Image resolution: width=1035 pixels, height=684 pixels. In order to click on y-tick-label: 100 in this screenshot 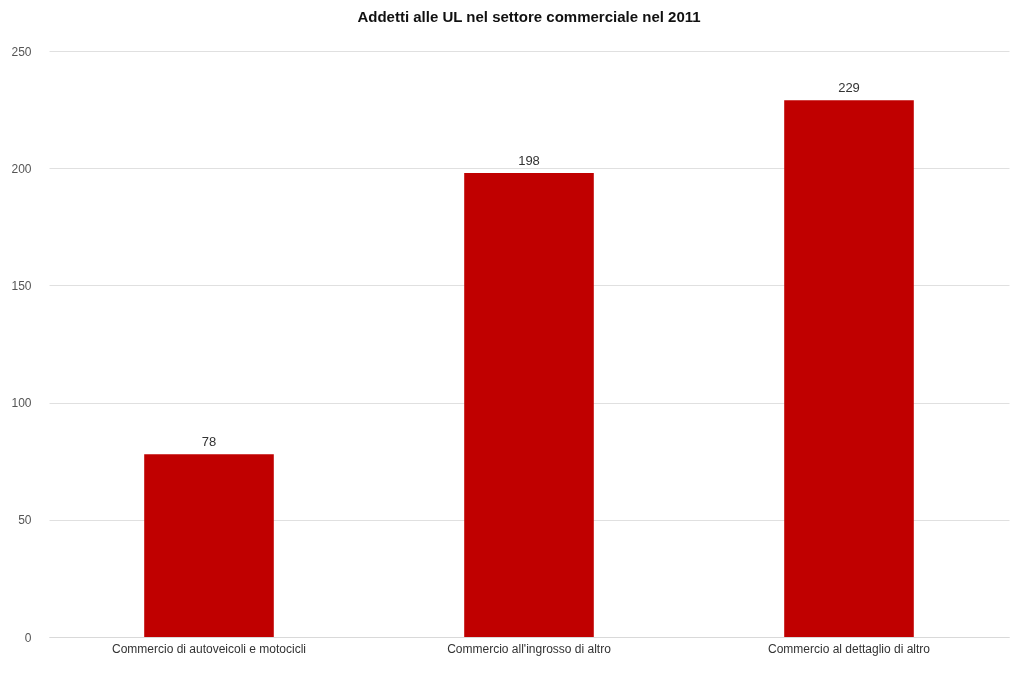, I will do `click(21, 403)`.